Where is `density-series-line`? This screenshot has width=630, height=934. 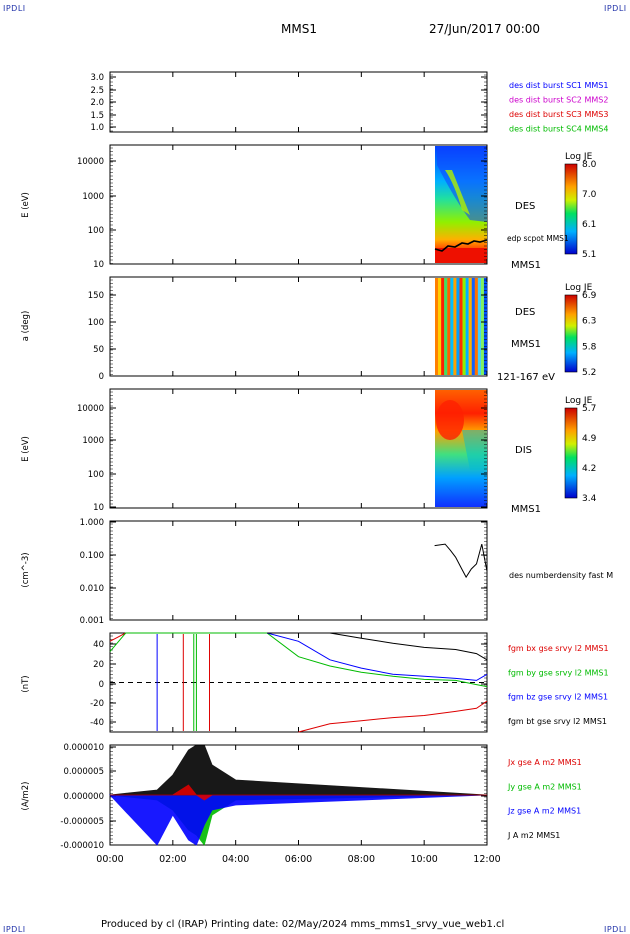 density-series-line is located at coordinates (461, 561).